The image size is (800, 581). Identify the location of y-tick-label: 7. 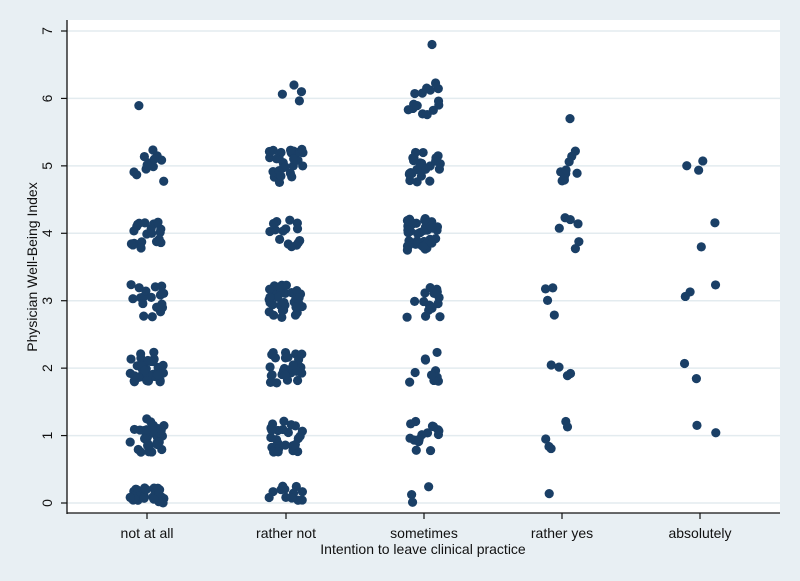
(47, 31).